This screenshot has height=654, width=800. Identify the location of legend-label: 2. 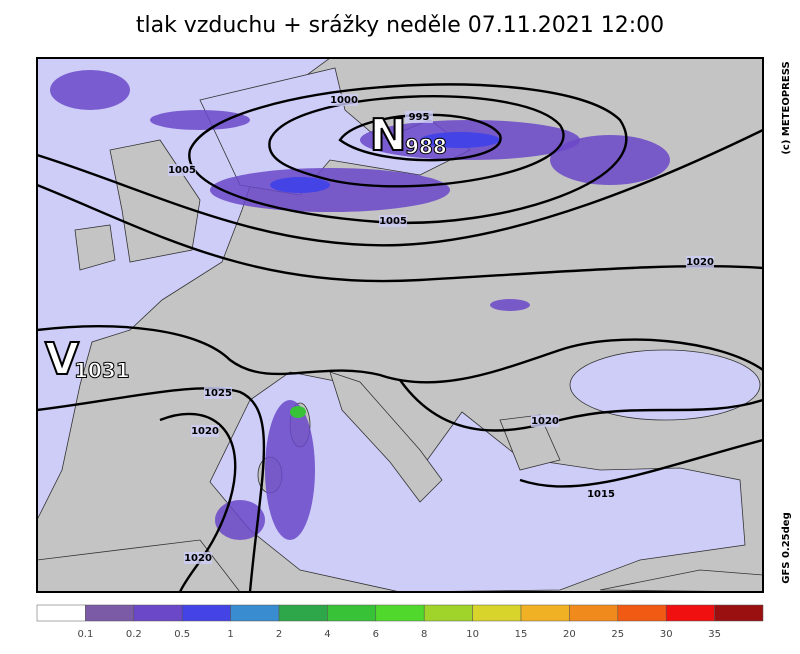
(279, 634).